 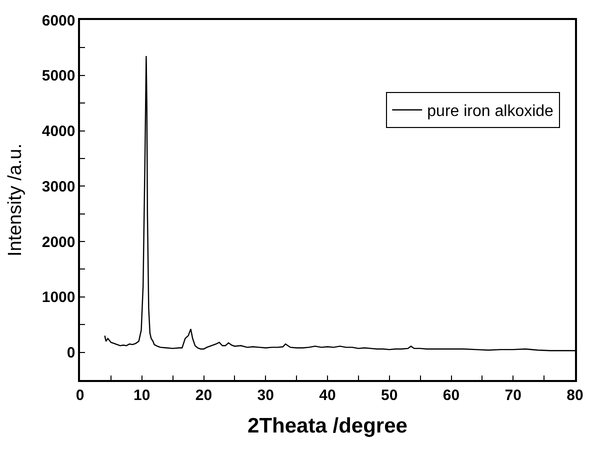 What do you see at coordinates (59, 242) in the screenshot?
I see `y-tick-label: 2000` at bounding box center [59, 242].